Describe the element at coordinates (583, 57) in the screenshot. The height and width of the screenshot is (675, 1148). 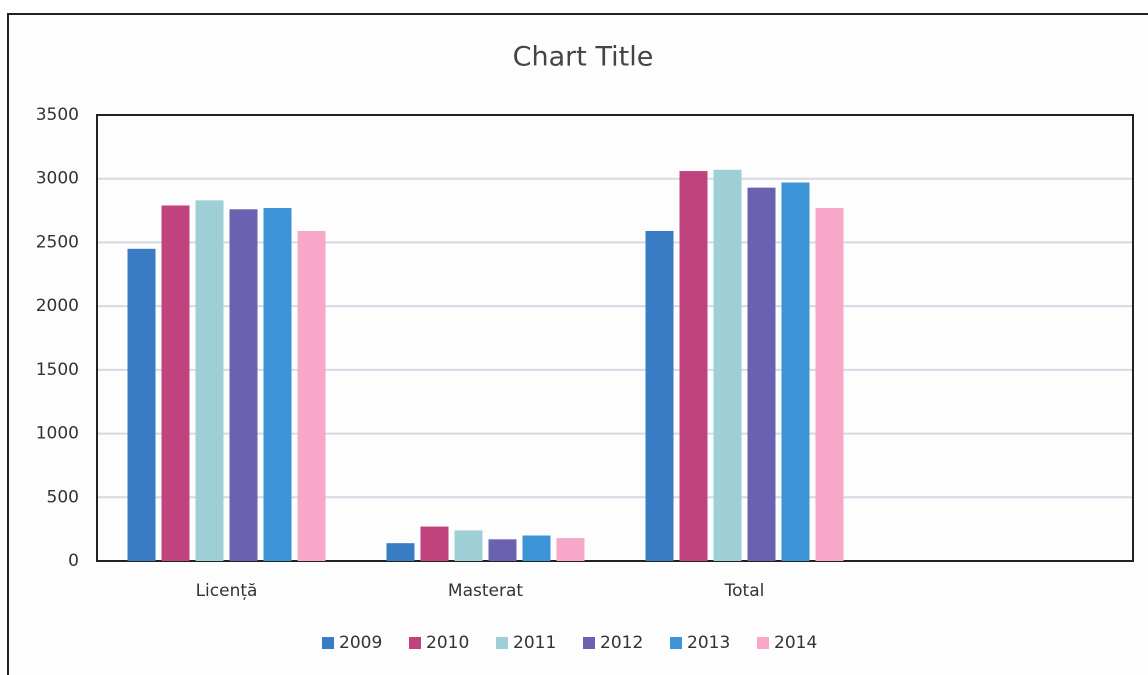
I see `chart-title: Chart Title` at that location.